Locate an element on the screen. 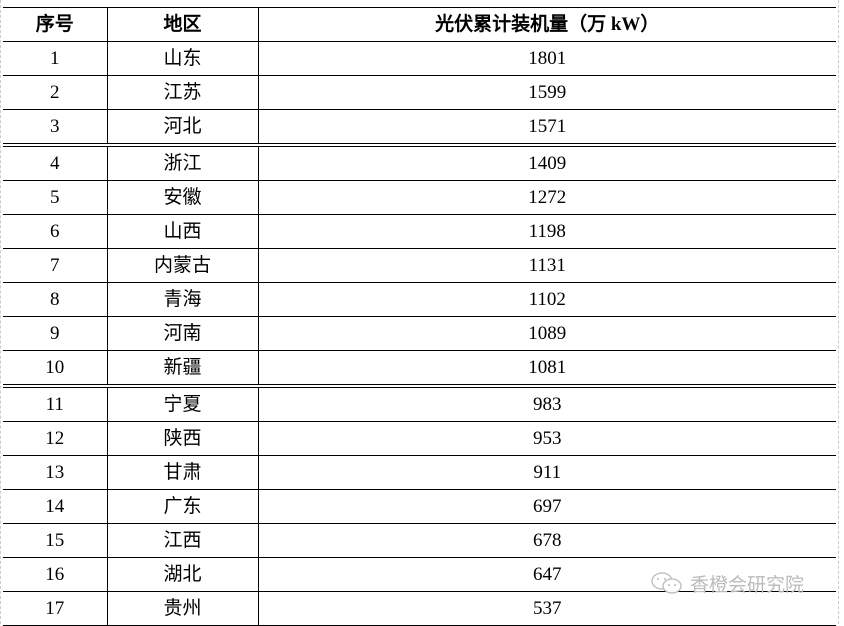 The height and width of the screenshot is (626, 844). cell-capacity: 1102 is located at coordinates (546, 299).